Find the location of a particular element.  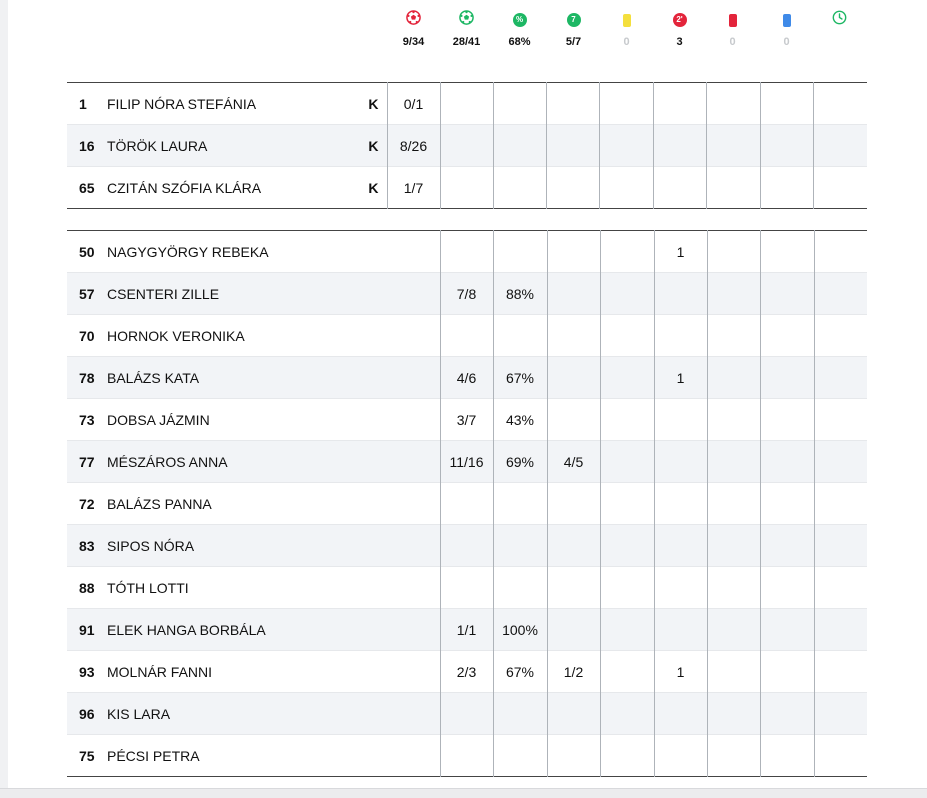

two-minute-cell is located at coordinates (680, 503).